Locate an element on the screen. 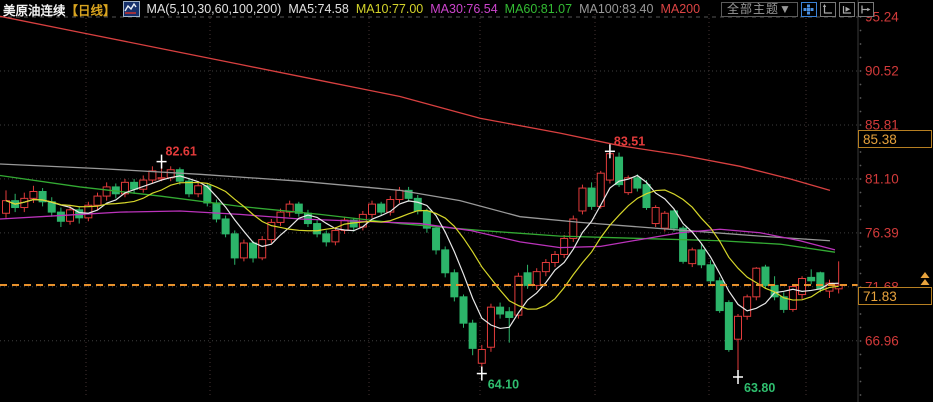  line-chart-icon is located at coordinates (131, 9).